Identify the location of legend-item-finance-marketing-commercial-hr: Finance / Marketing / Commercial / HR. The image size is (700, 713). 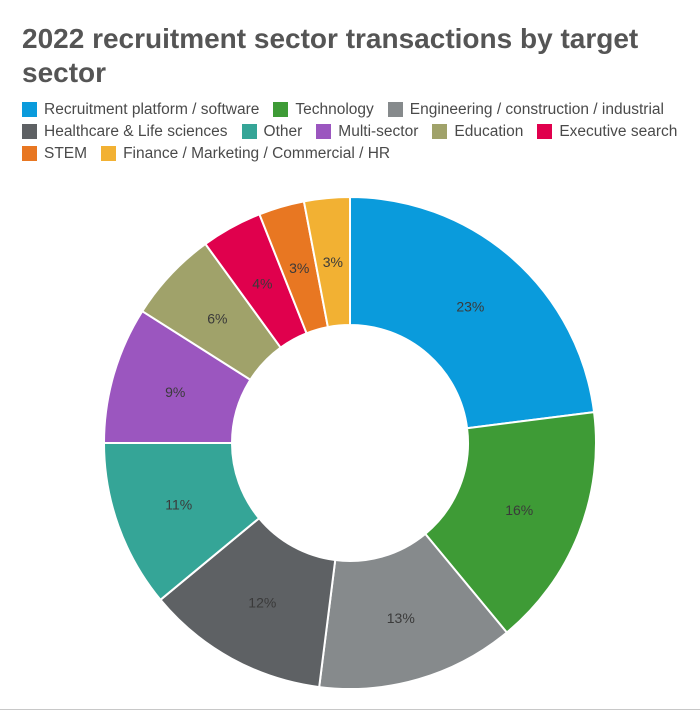
(245, 153).